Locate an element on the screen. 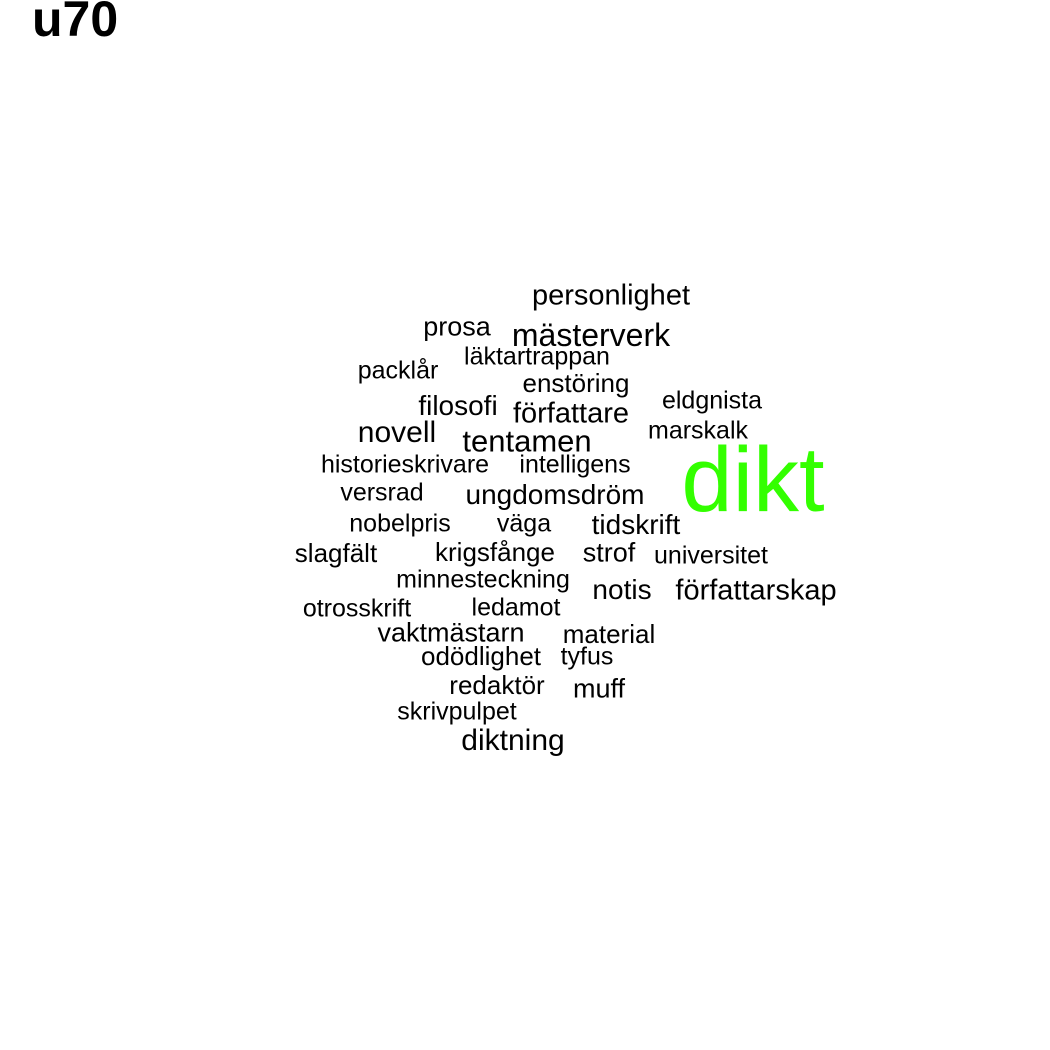 The width and height of the screenshot is (1050, 1050). word-ungdomsdröm: ungdomsdröm is located at coordinates (555, 494).